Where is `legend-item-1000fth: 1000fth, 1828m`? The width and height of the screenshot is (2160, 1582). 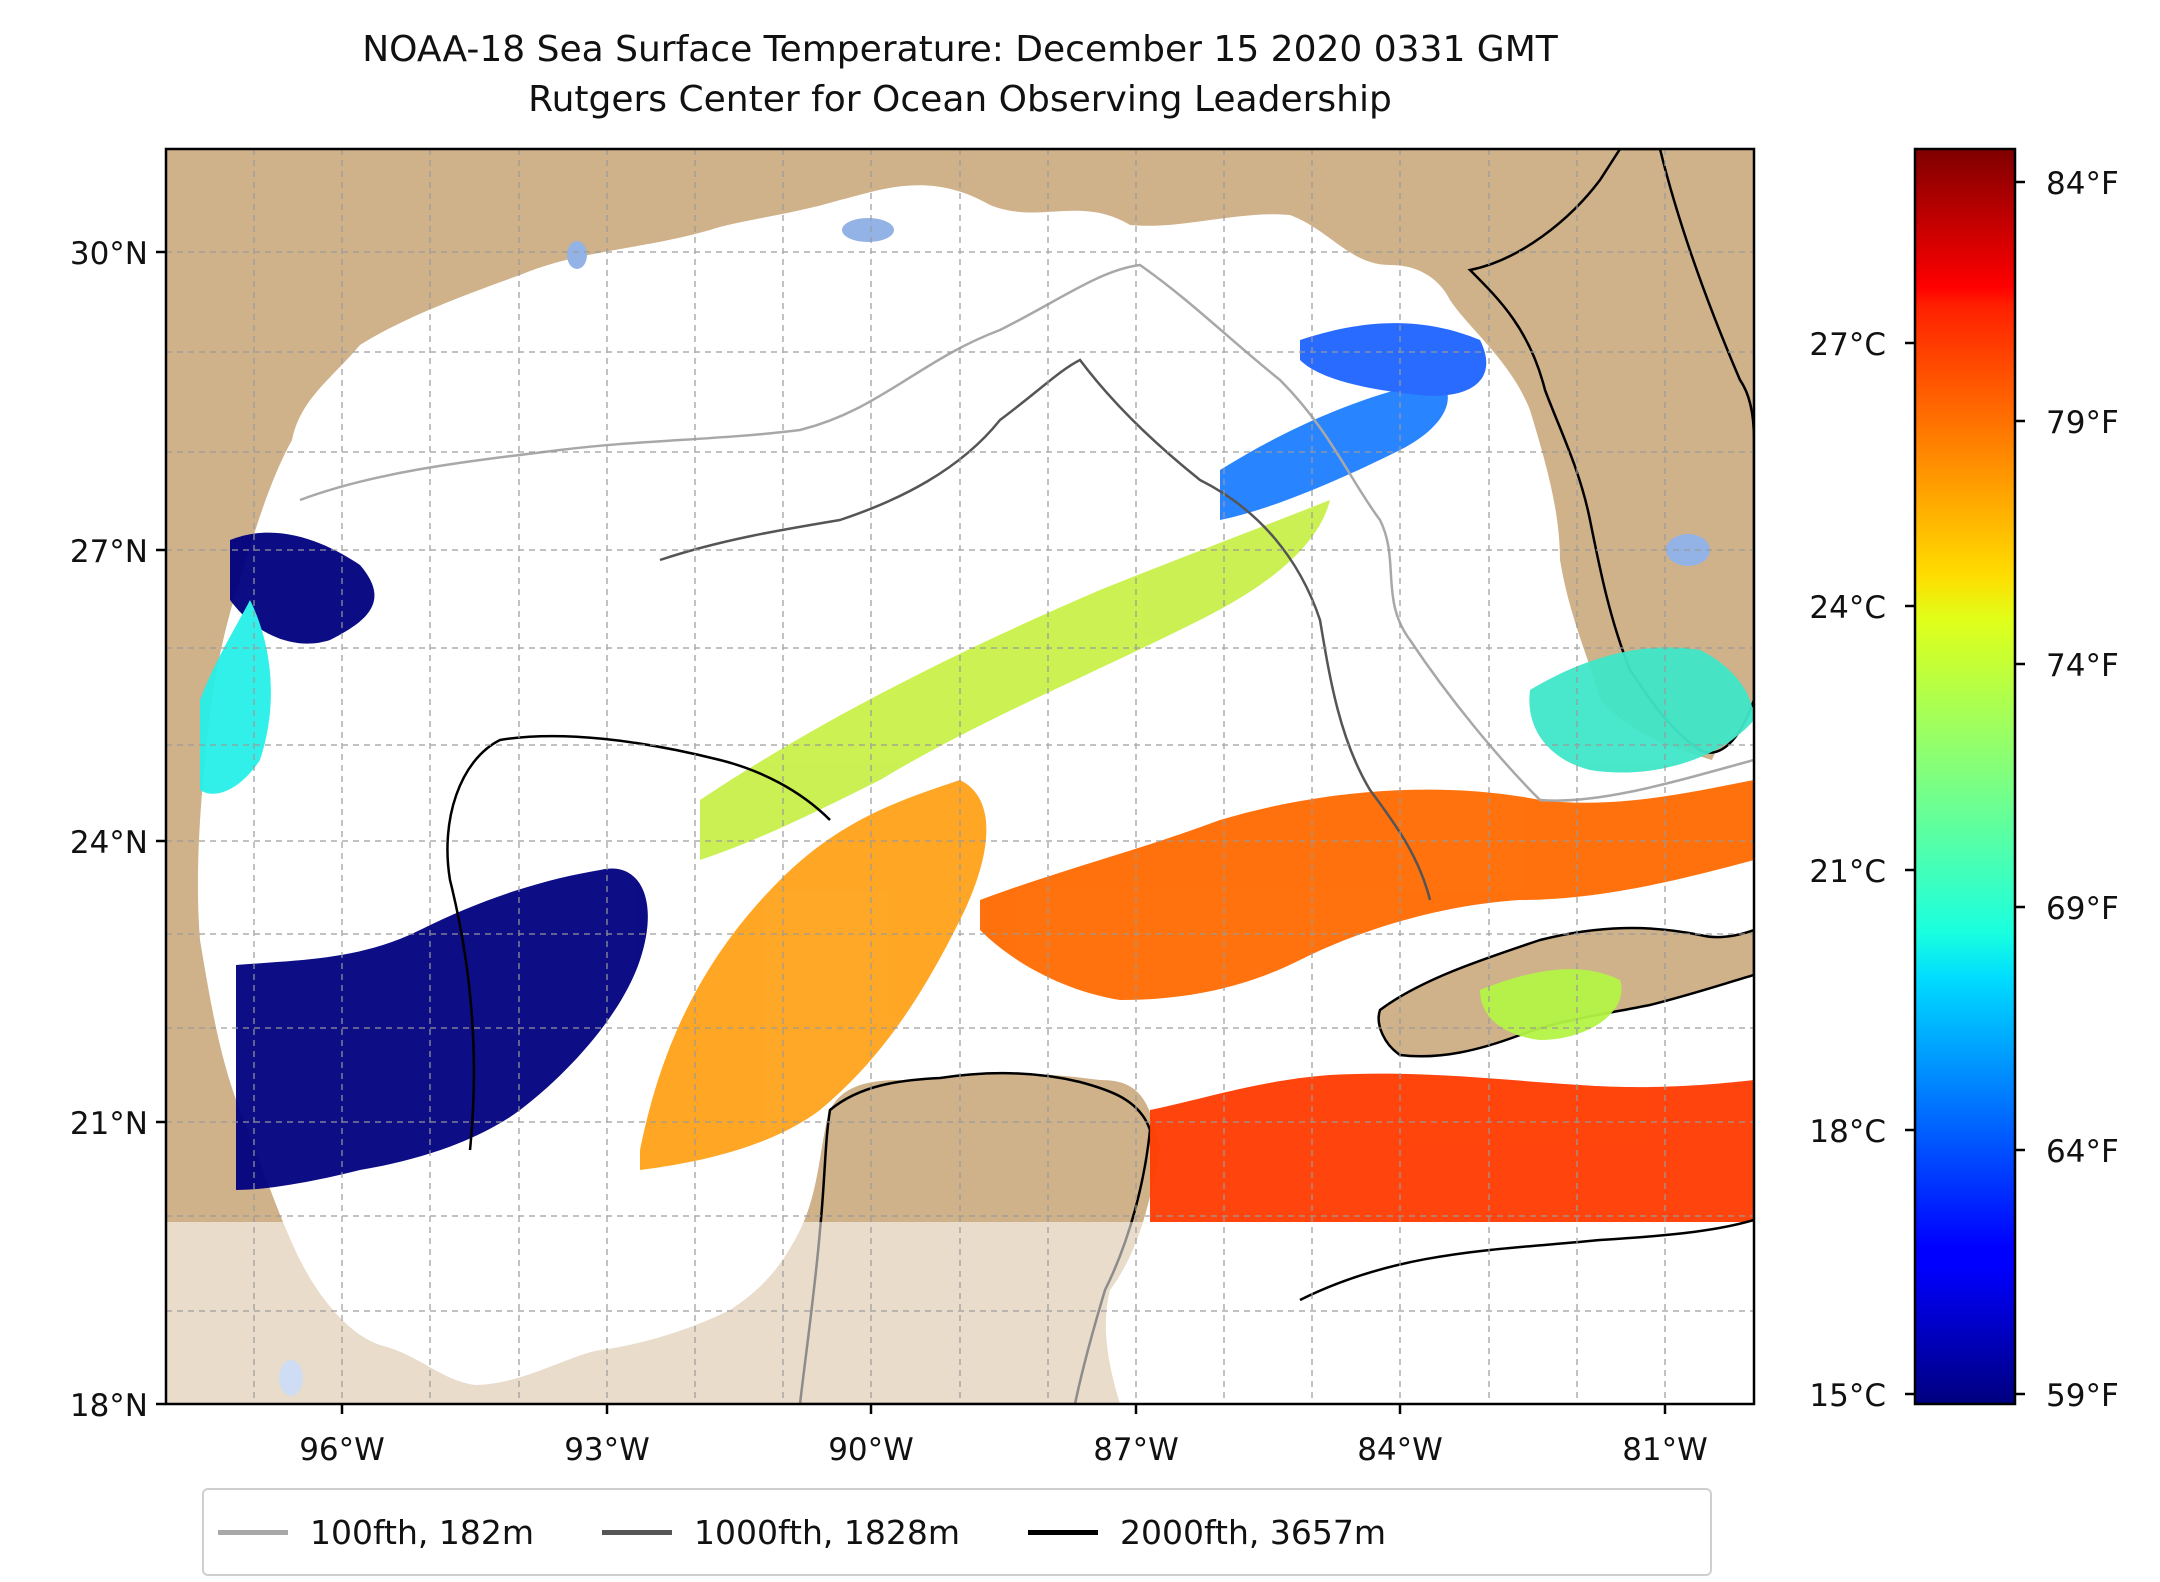
legend-item-1000fth: 1000fth, 1828m is located at coordinates (781, 1532).